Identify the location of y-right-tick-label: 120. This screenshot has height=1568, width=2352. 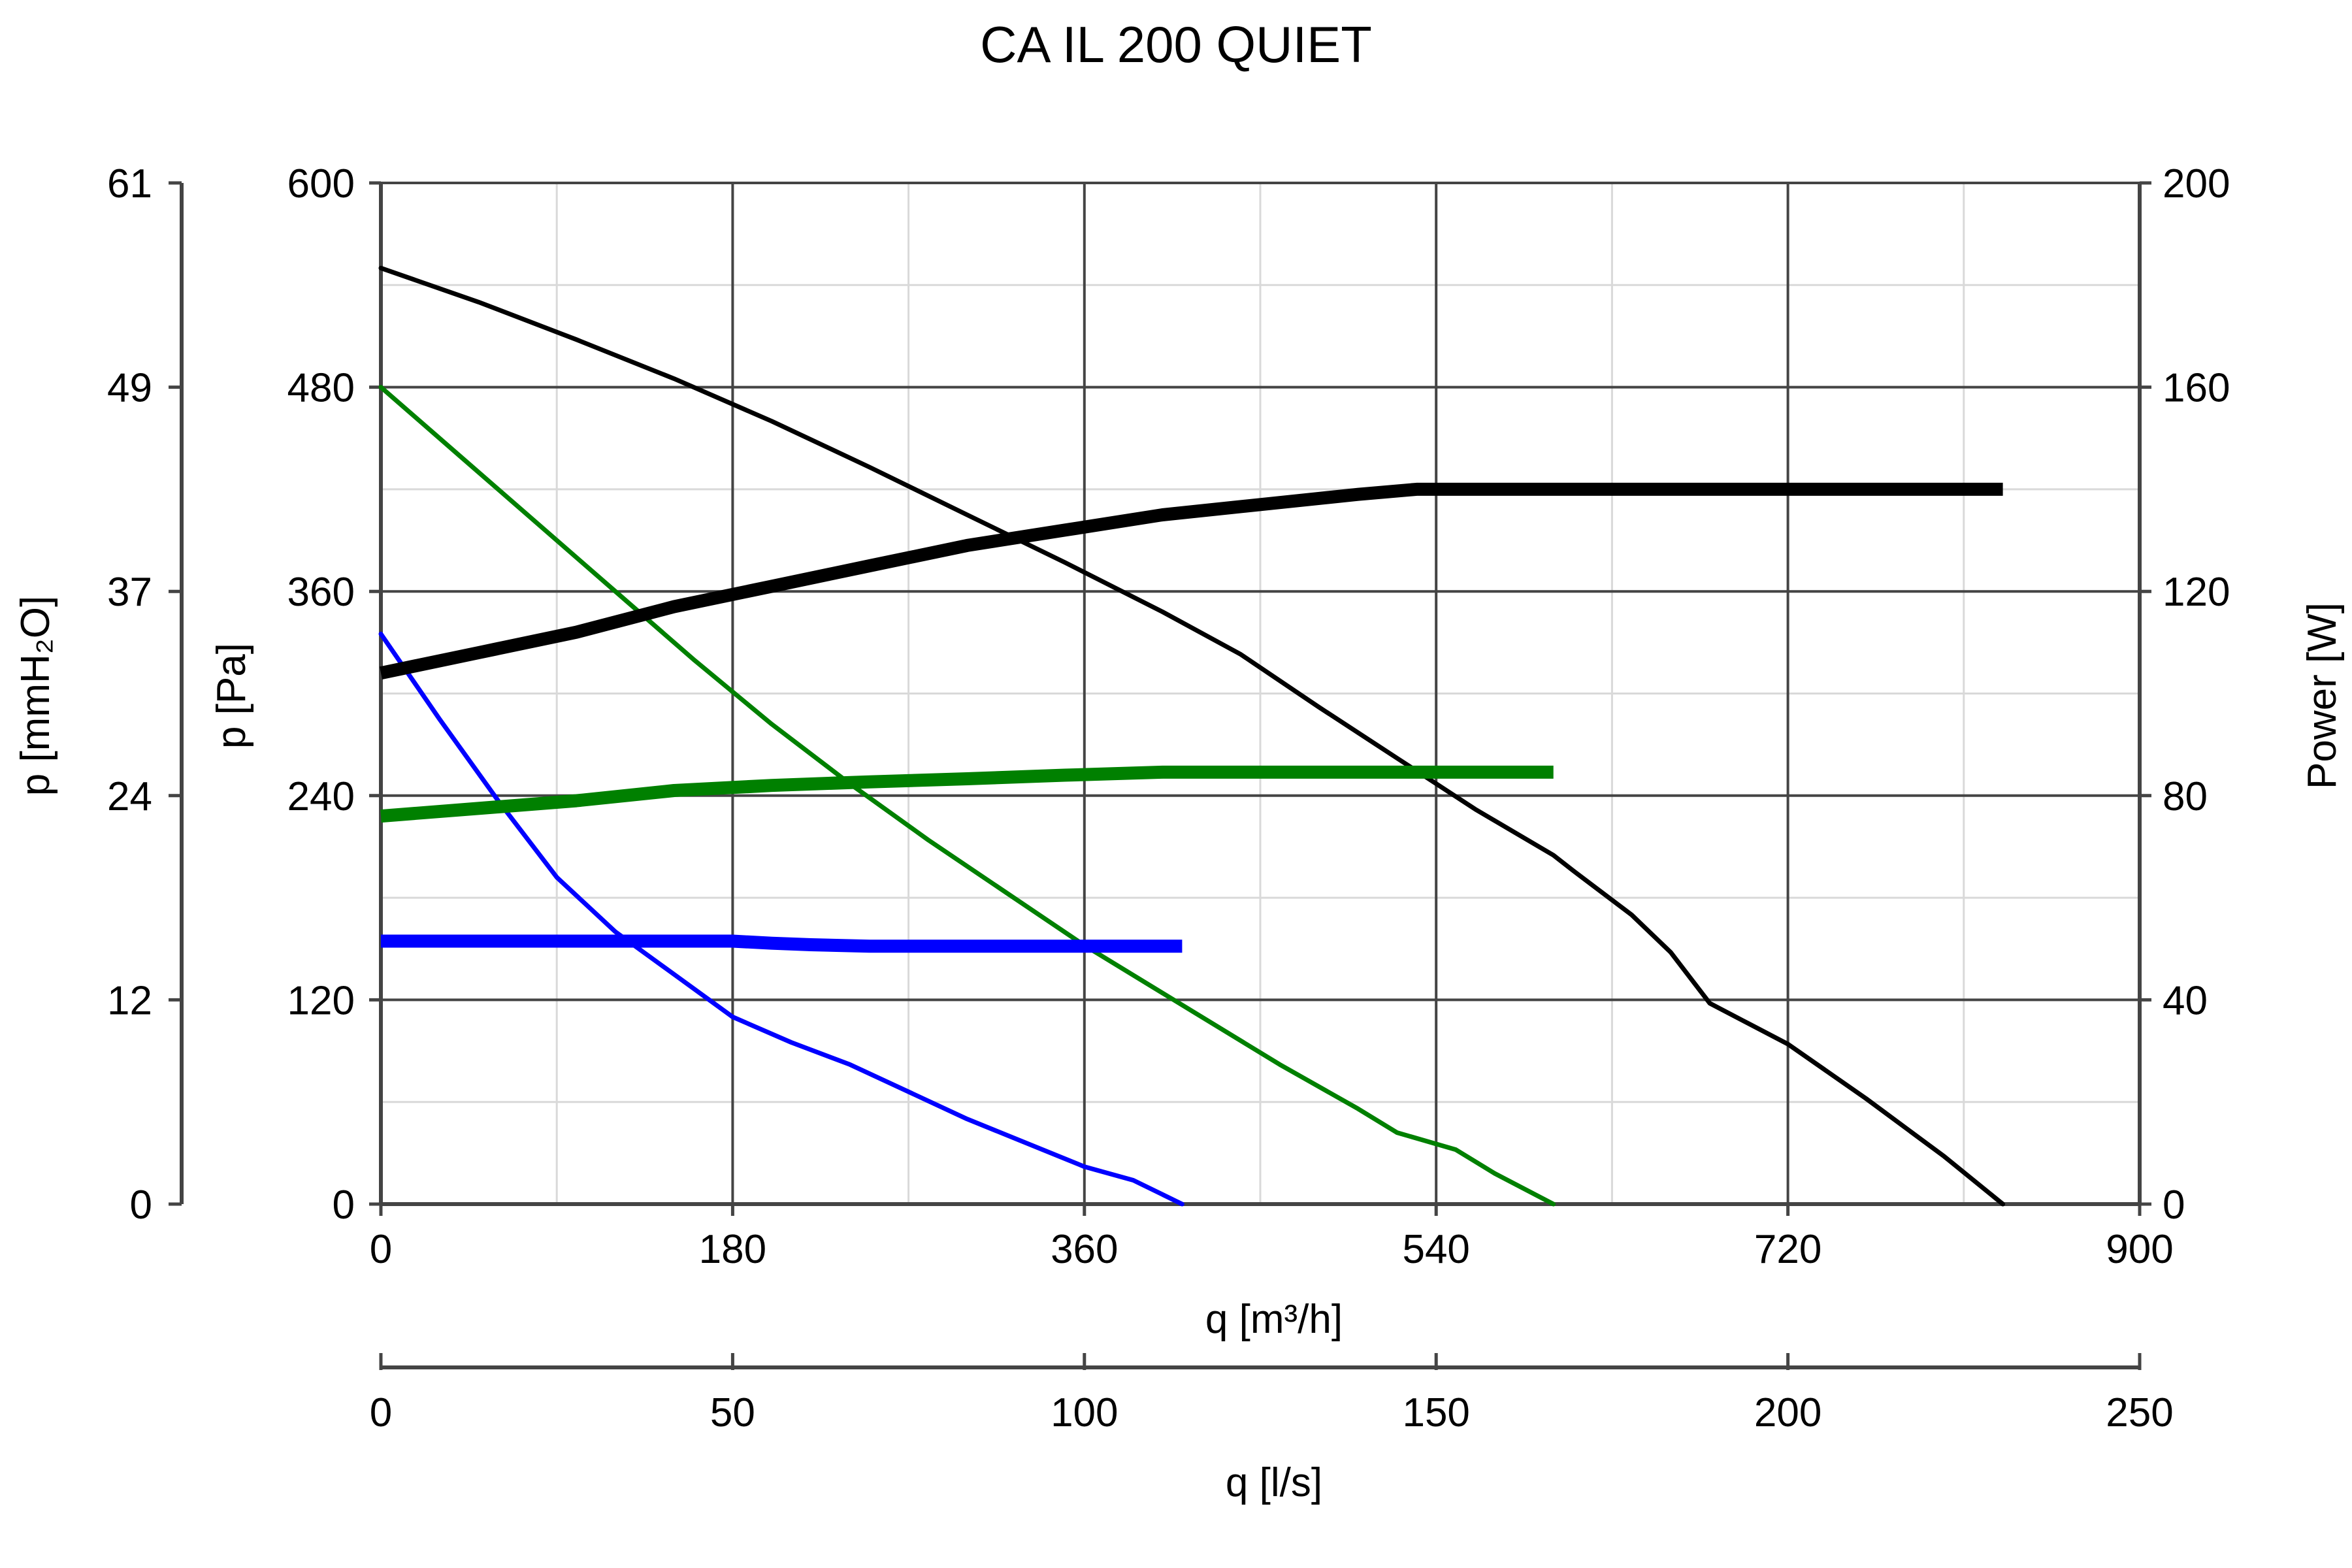
(2196, 592).